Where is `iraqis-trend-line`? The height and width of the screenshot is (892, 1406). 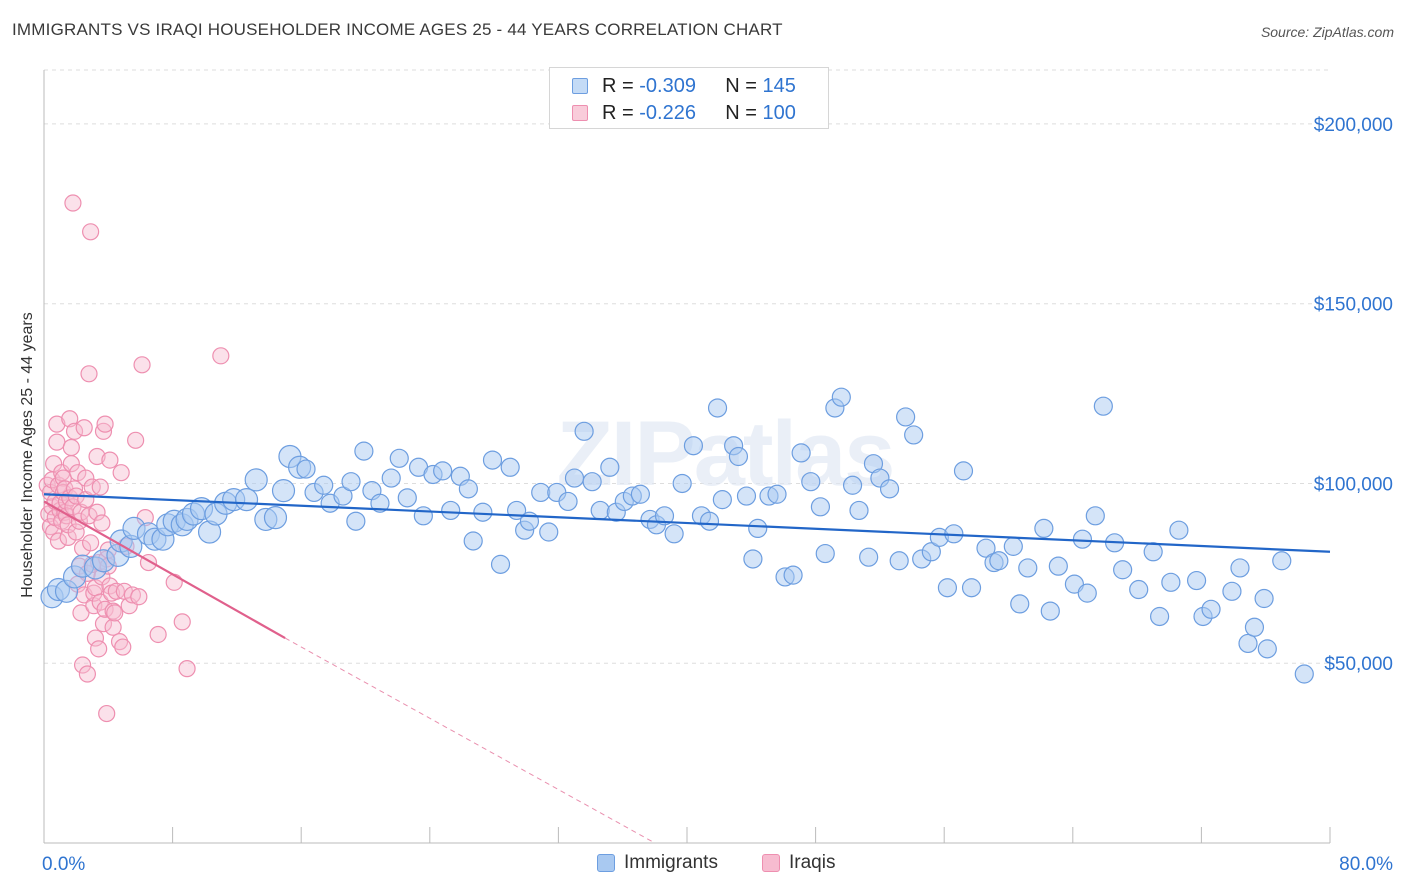
iraqis-trend-line is located at coordinates (164, 570).